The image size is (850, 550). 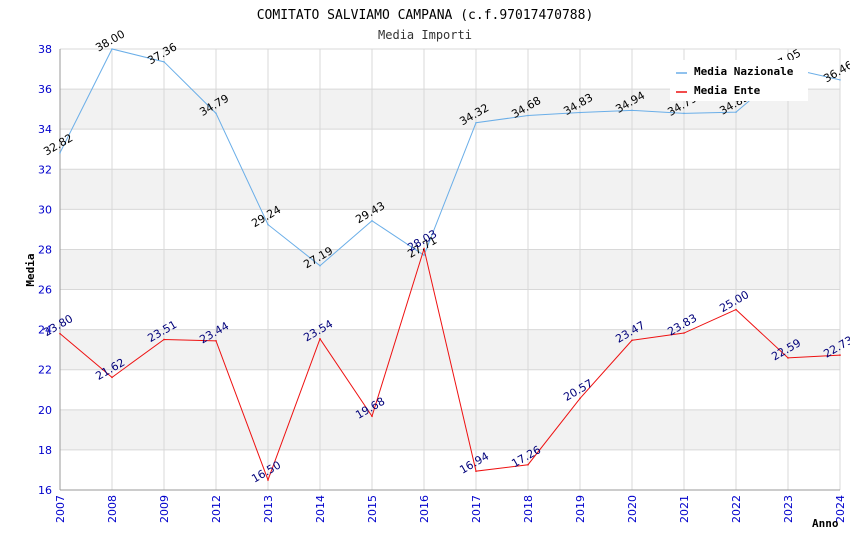 I want to click on data-label-media-nazionale: 38.00, so click(x=110, y=40).